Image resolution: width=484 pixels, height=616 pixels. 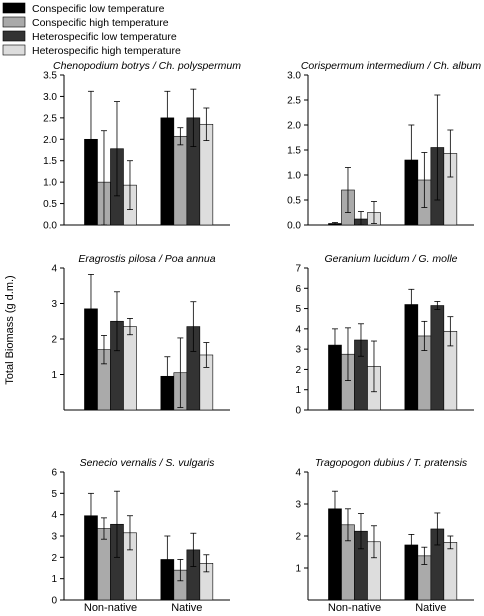 I want to click on chart-title: Senecio vernalis / S. vulgaris, so click(x=148, y=463).